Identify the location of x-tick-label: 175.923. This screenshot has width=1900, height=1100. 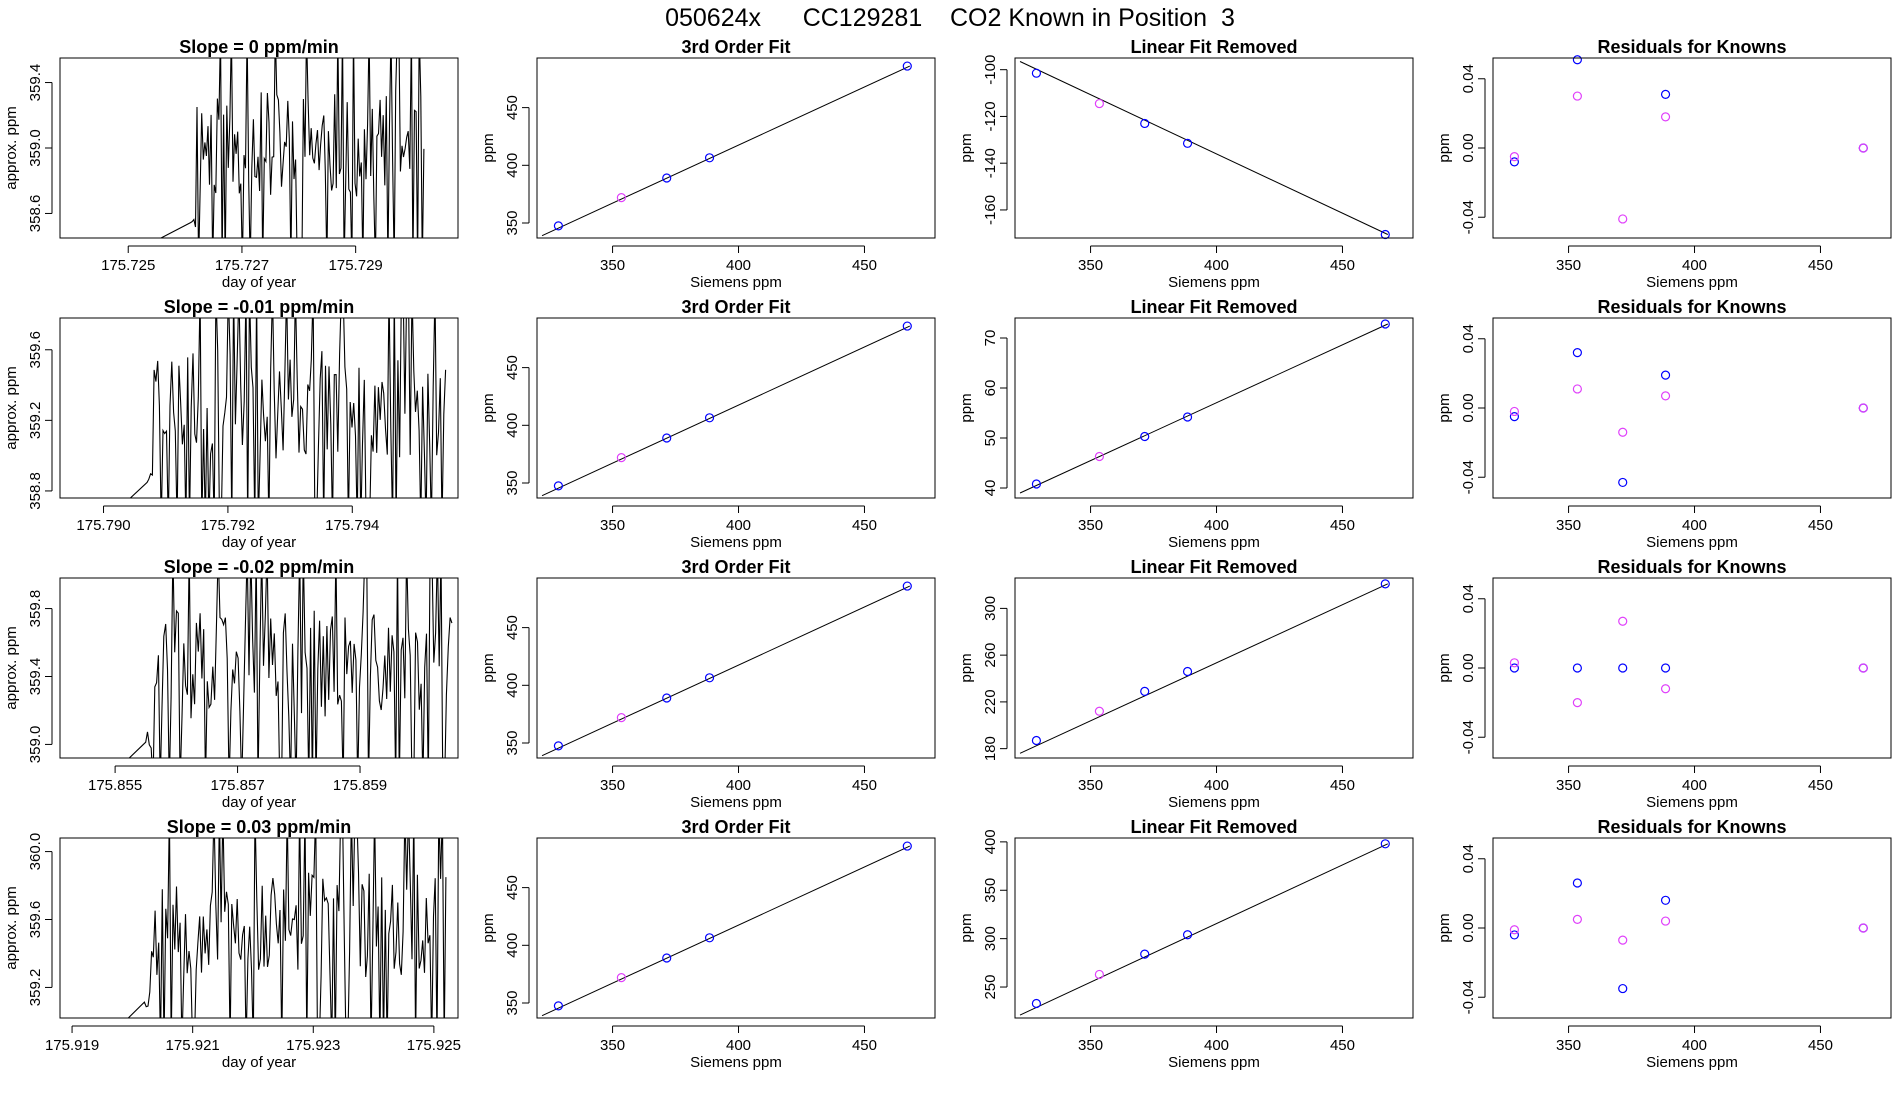
(313, 1045).